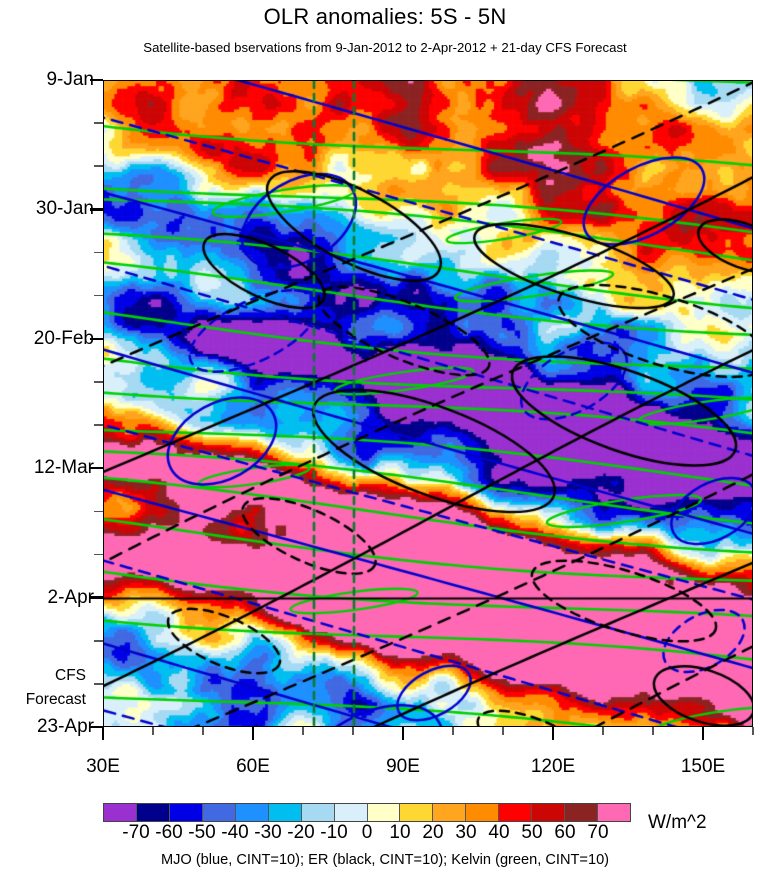  Describe the element at coordinates (400, 832) in the screenshot. I see `colorbar-tick-10: 10` at that location.